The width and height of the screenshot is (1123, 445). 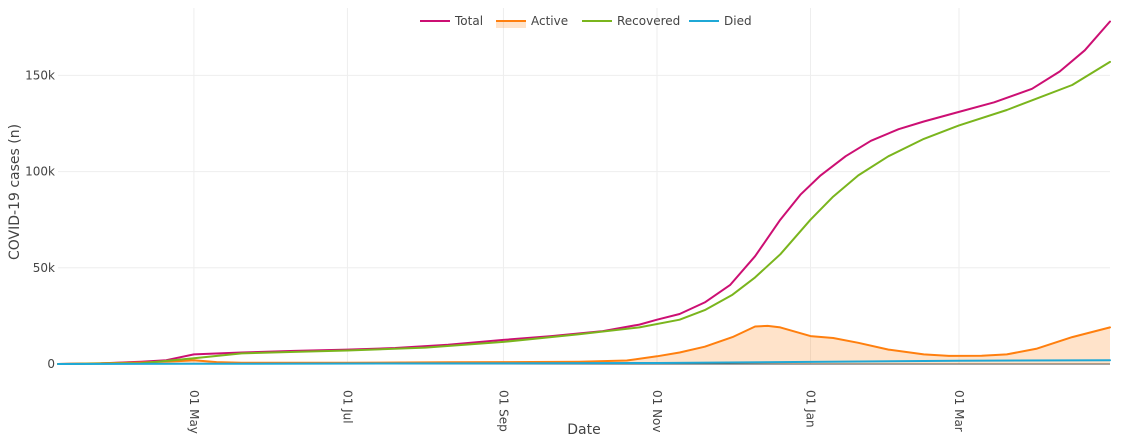 What do you see at coordinates (959, 411) in the screenshot?
I see `x-tick-label: 01 Mar` at bounding box center [959, 411].